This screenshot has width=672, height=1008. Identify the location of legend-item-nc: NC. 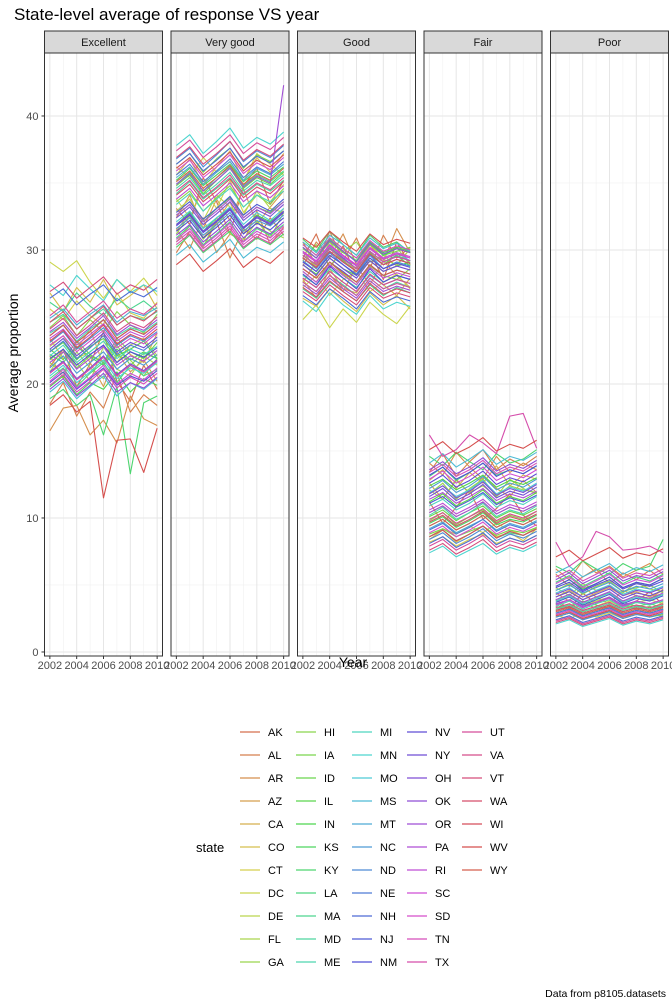
(374, 848).